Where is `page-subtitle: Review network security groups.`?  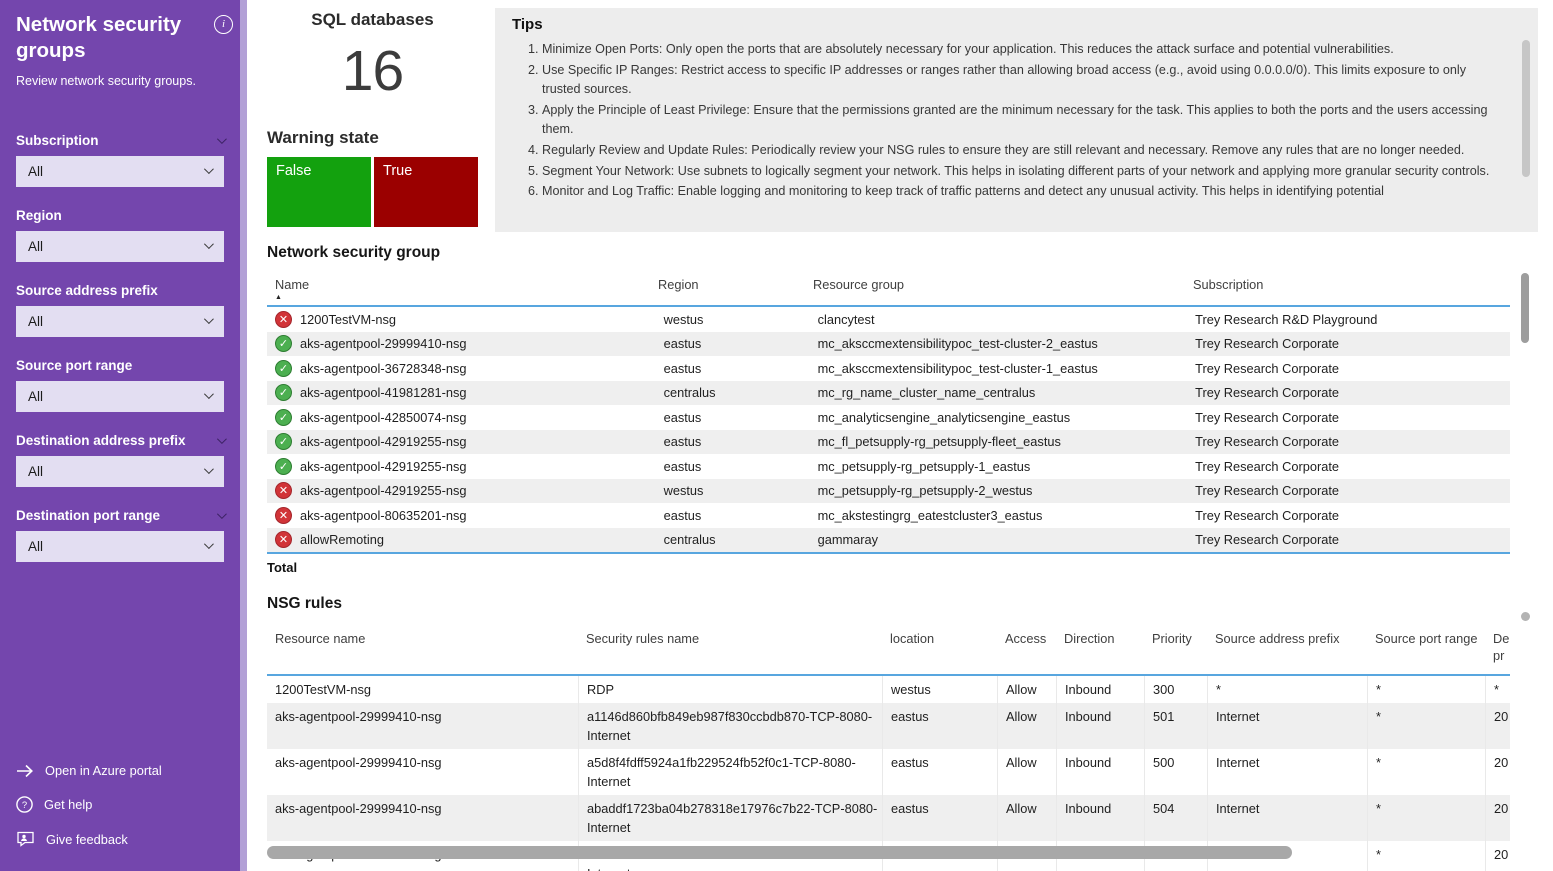 page-subtitle: Review network security groups. is located at coordinates (106, 81).